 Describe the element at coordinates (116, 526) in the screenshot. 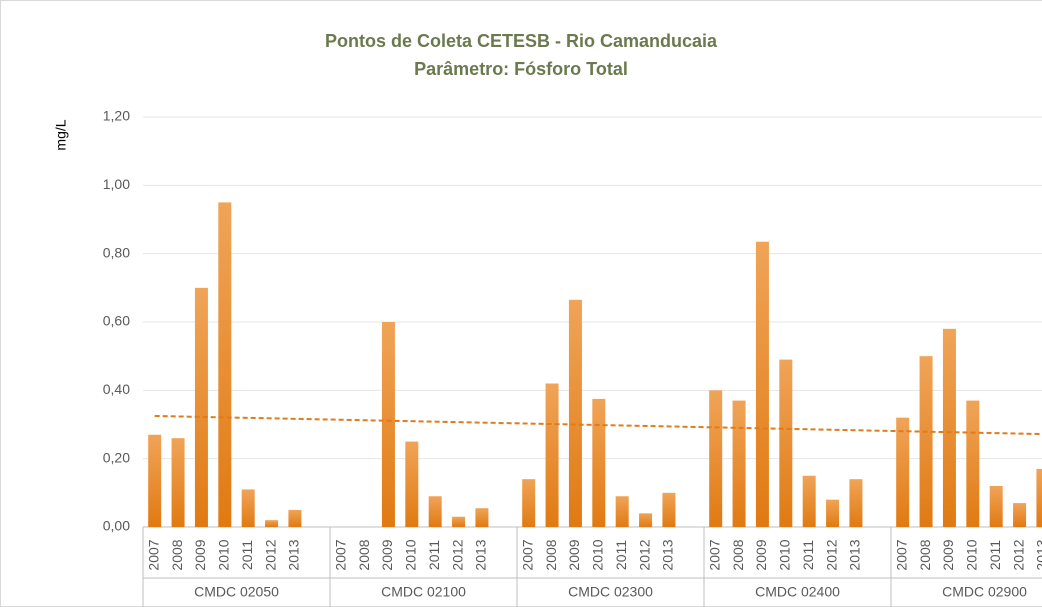

I see `y-tick-label: 0,00` at that location.